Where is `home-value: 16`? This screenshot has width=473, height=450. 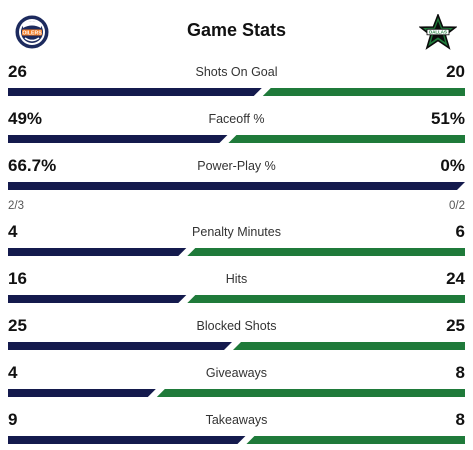
home-value: 16 is located at coordinates (17, 278).